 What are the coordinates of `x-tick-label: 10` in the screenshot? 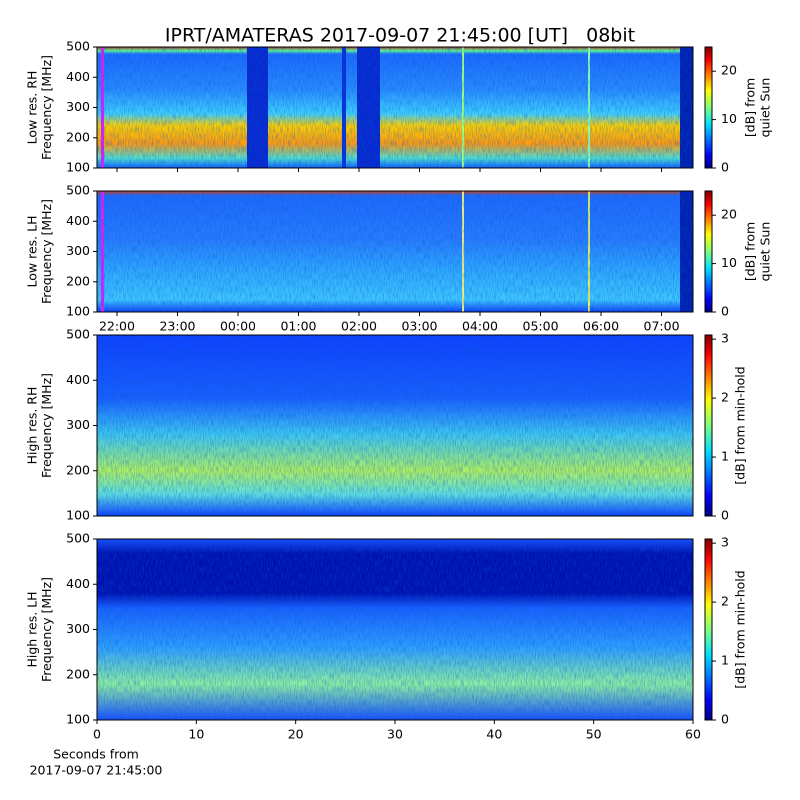 It's located at (196, 734).